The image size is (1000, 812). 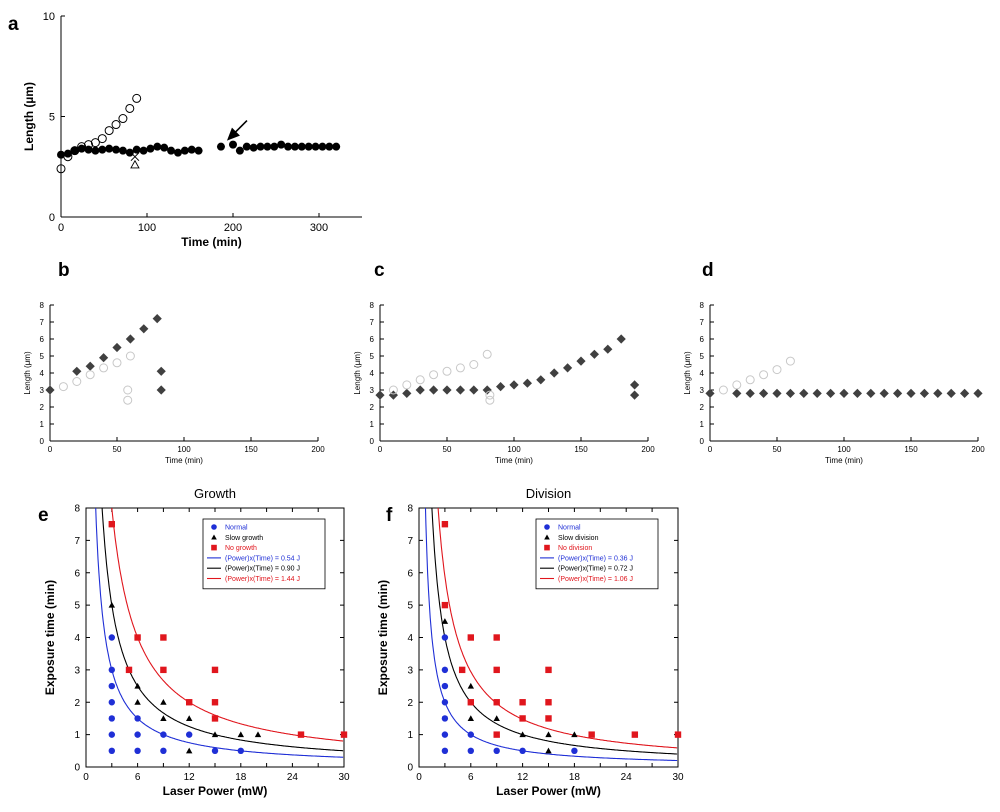 I want to click on x-tick-label: 50, so click(x=447, y=449).